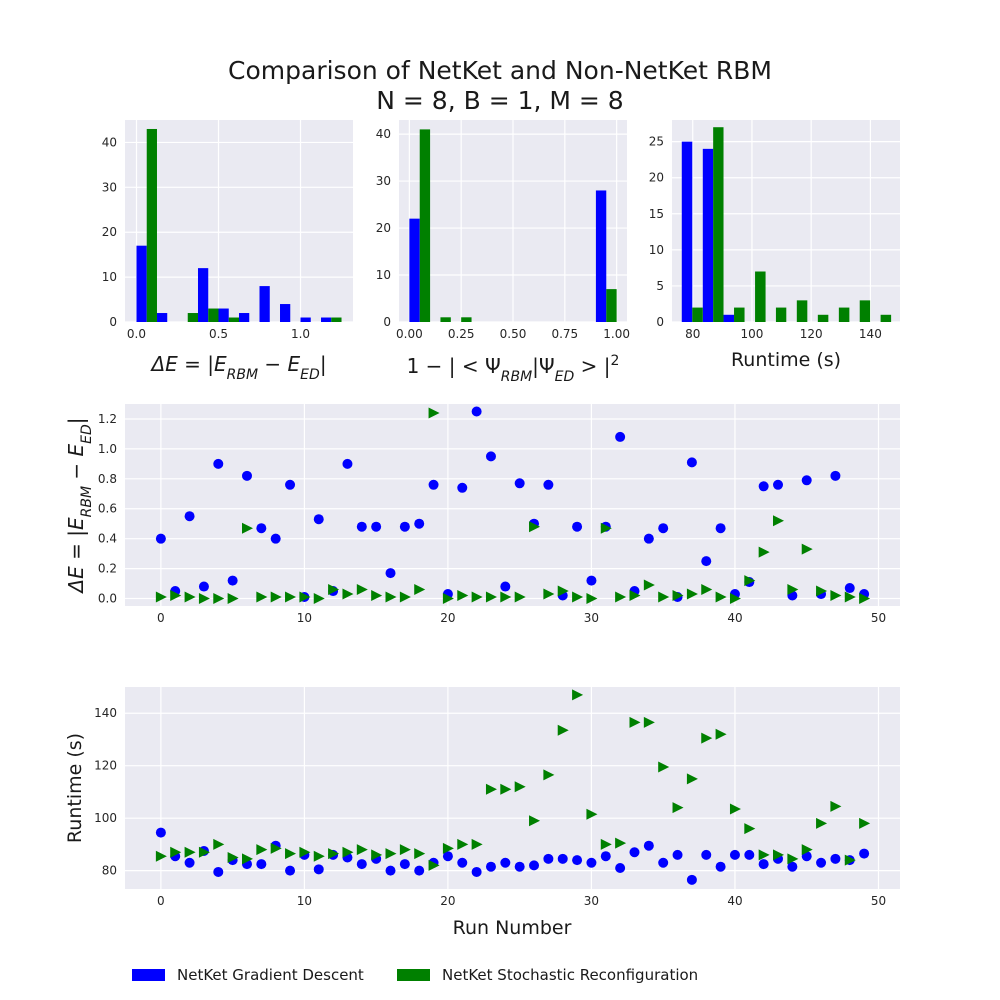 Image resolution: width=1000 pixels, height=1000 pixels. What do you see at coordinates (774, 245) in the screenshot?
I see `histogram-runtime: 80 100 120 140 0 5 10 15 20 25 Runtime (s)` at bounding box center [774, 245].